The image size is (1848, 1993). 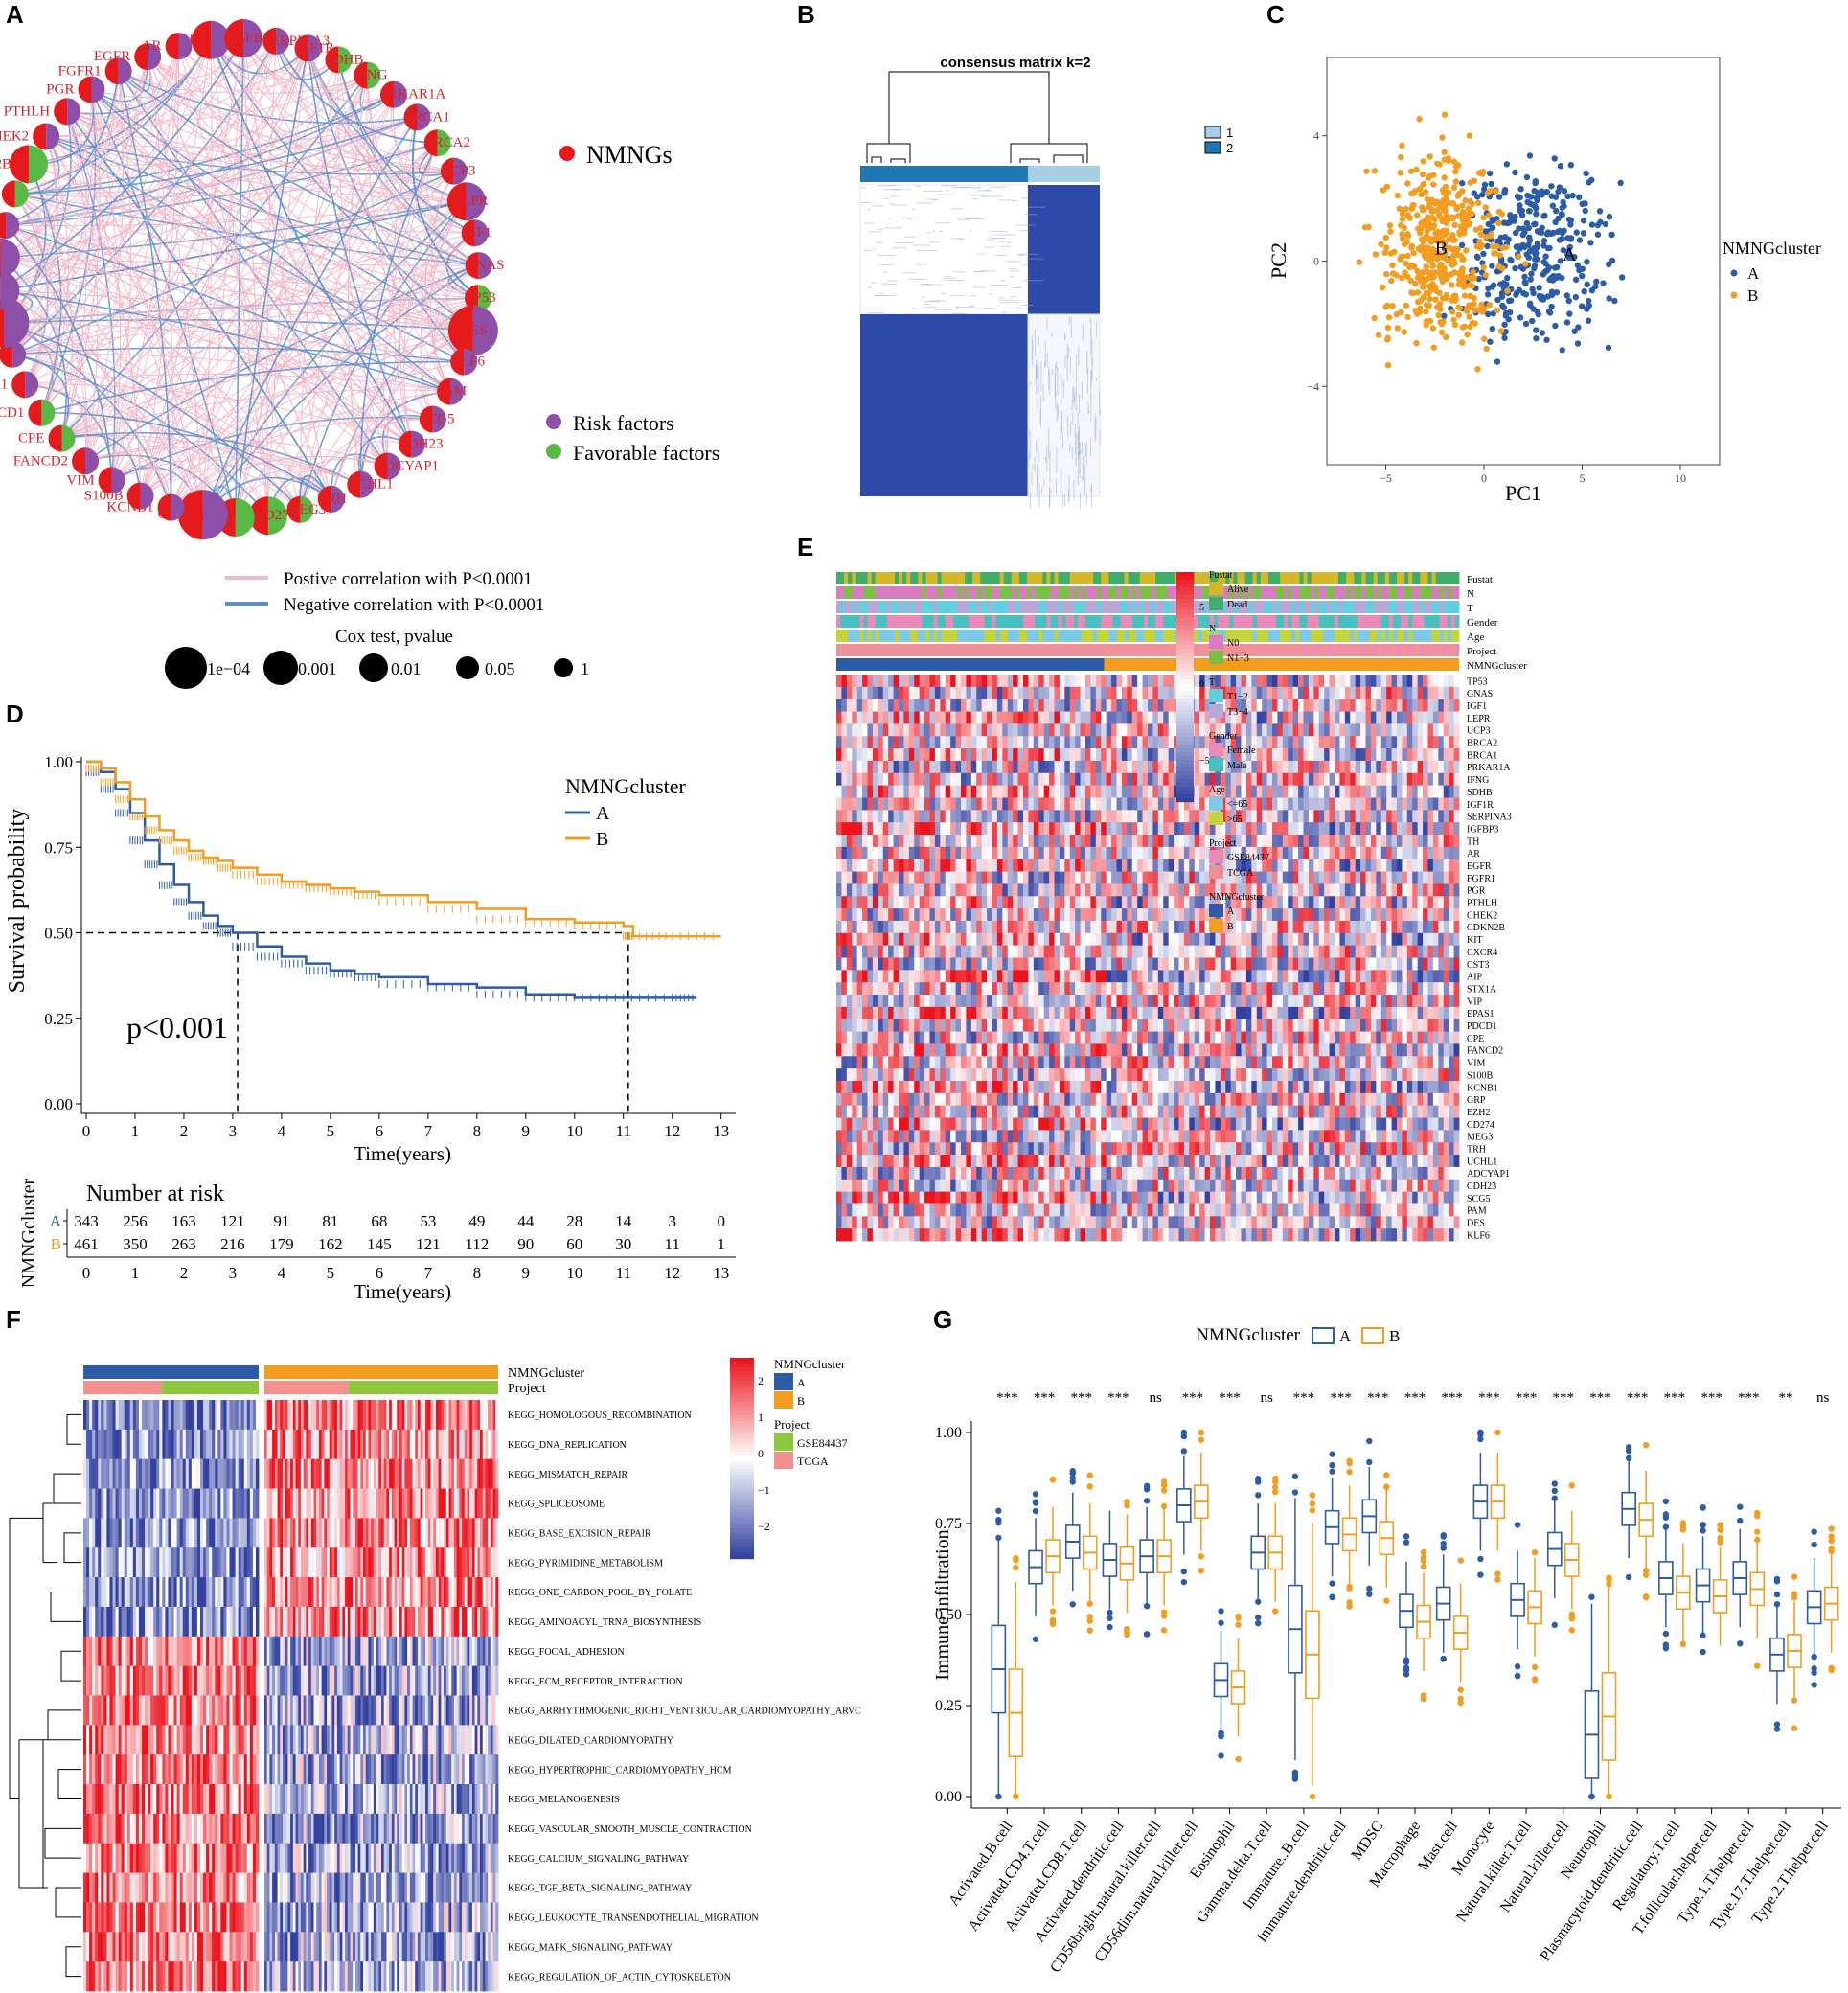 I want to click on node-label-fancd2: FANCD2, so click(x=40, y=461).